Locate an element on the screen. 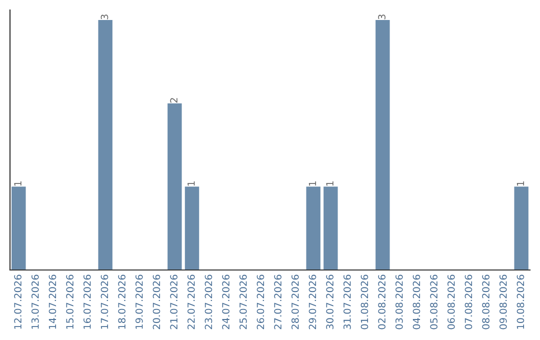 Image resolution: width=540 pixels, height=340 pixels. x-tick-label: 27.07.2026 is located at coordinates (278, 302).